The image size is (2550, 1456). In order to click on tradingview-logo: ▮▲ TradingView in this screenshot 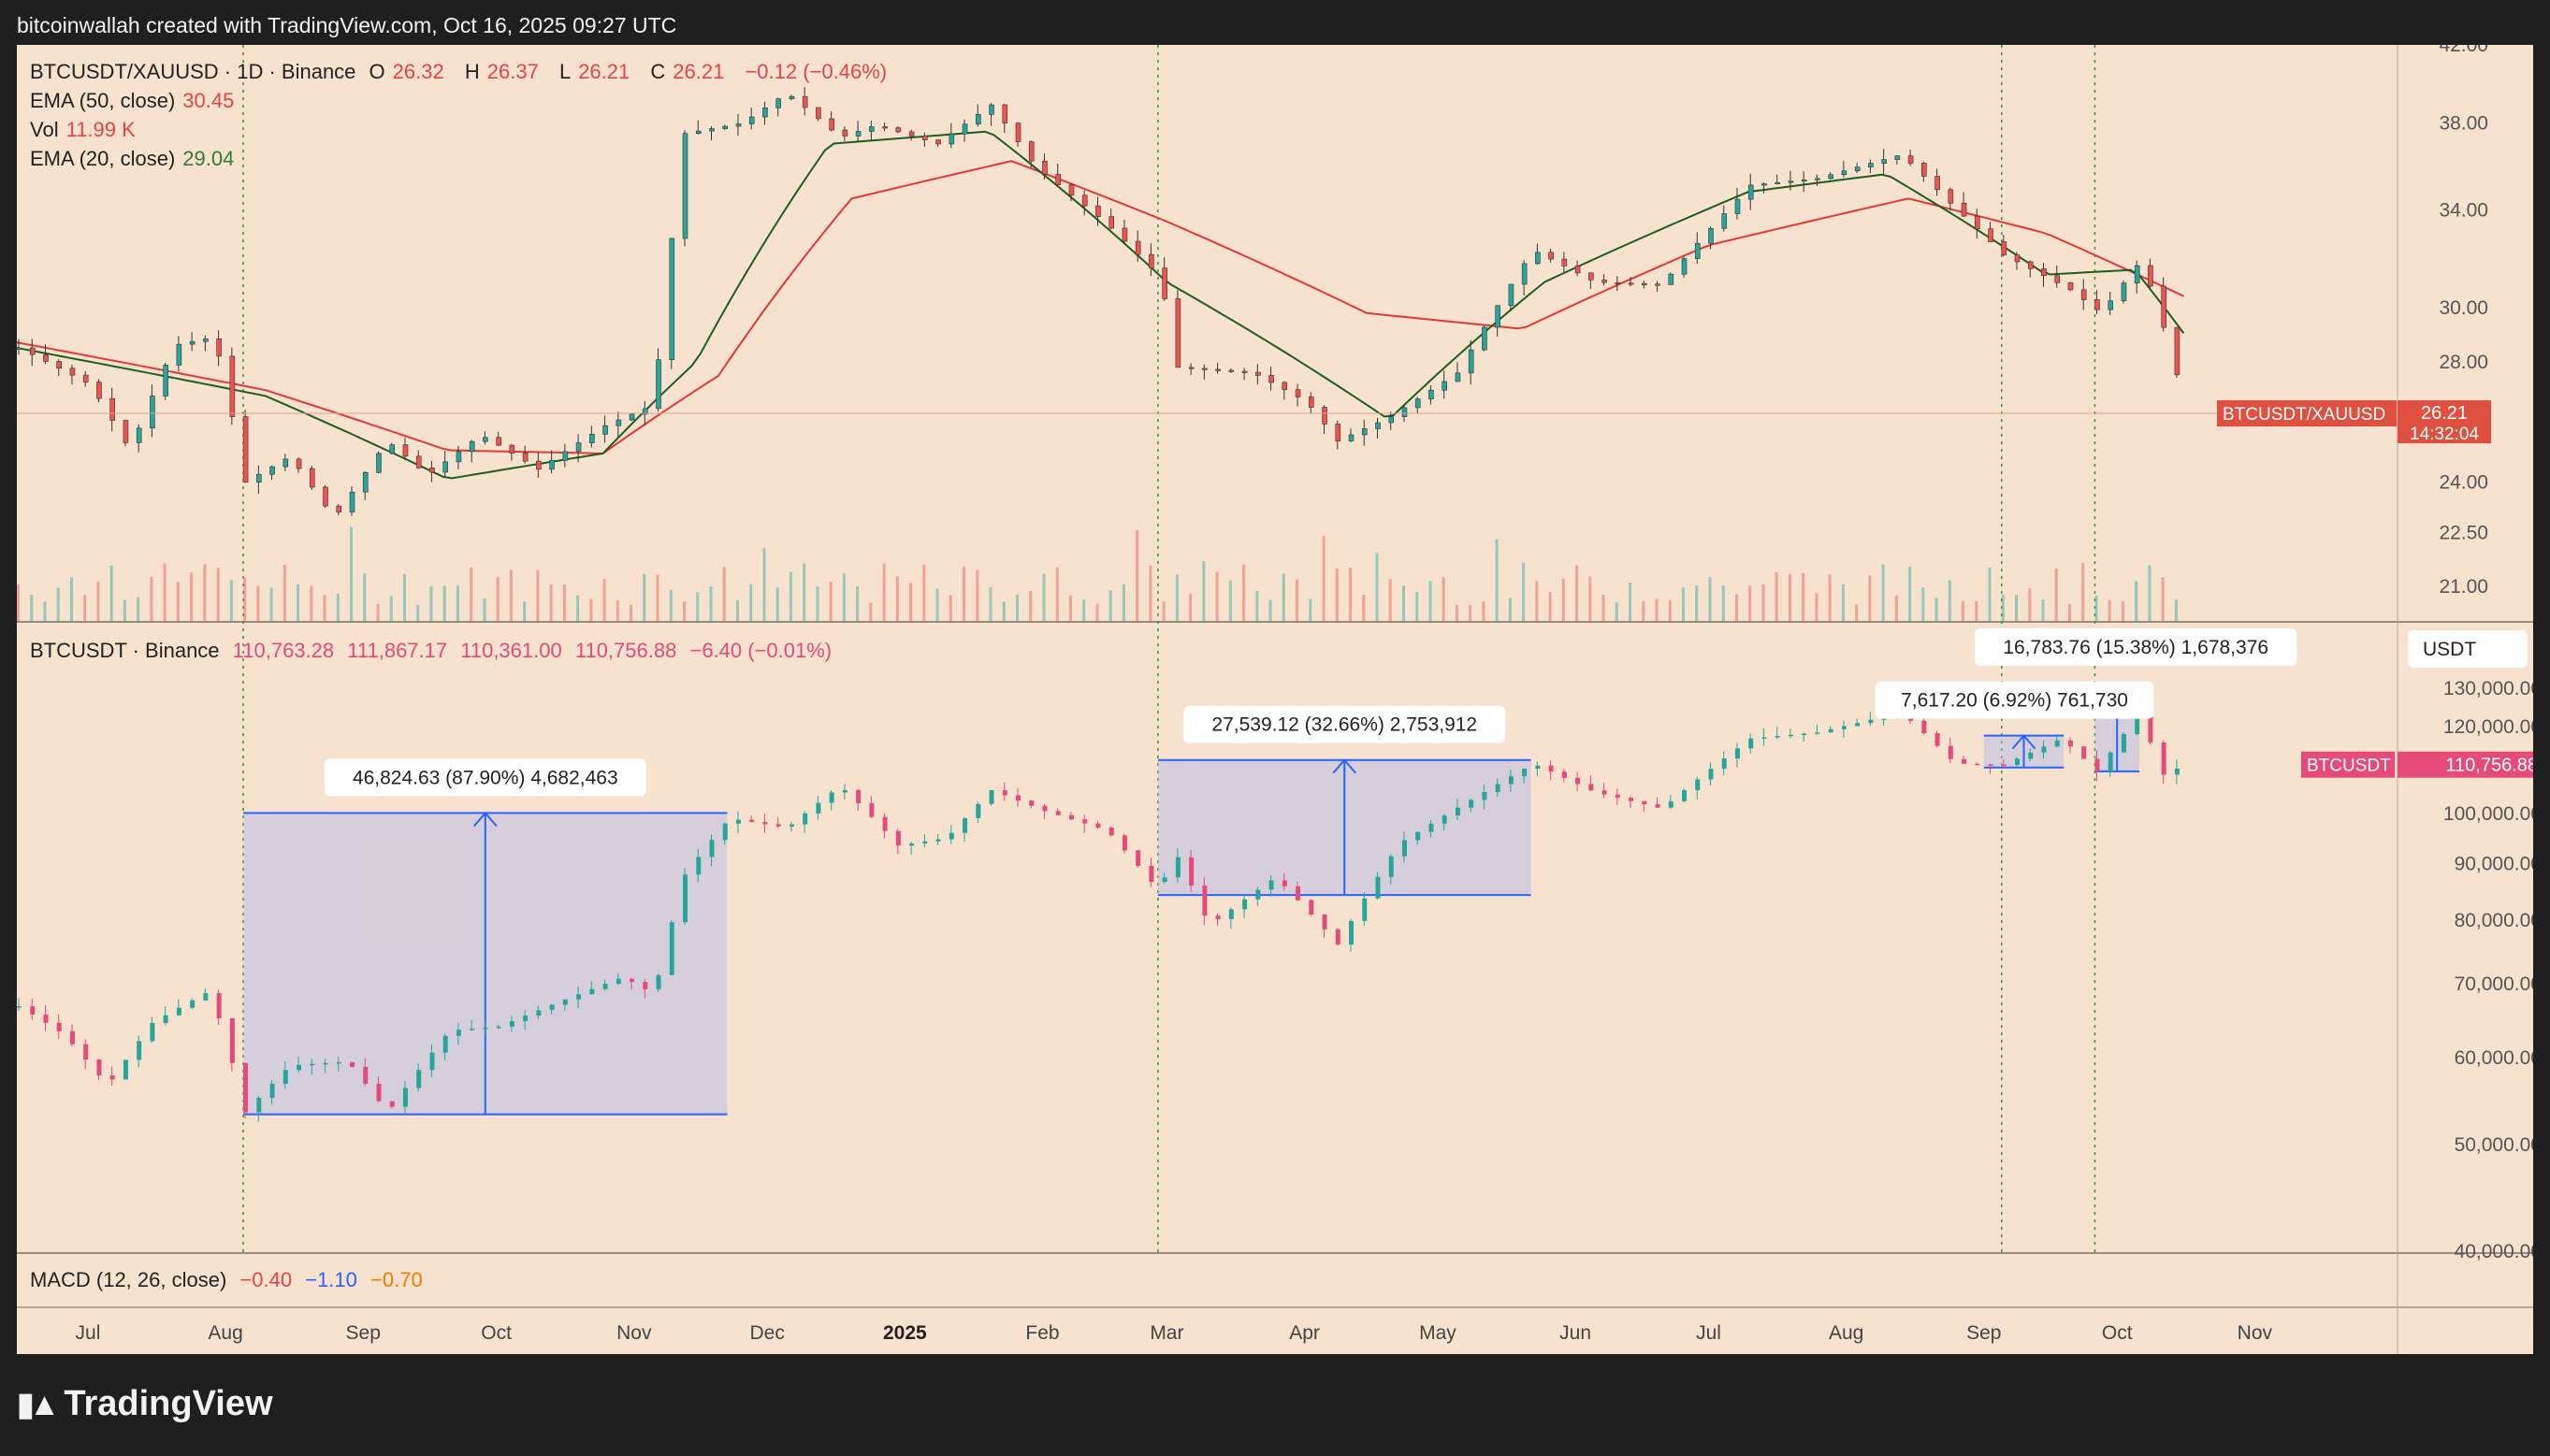, I will do `click(145, 1404)`.